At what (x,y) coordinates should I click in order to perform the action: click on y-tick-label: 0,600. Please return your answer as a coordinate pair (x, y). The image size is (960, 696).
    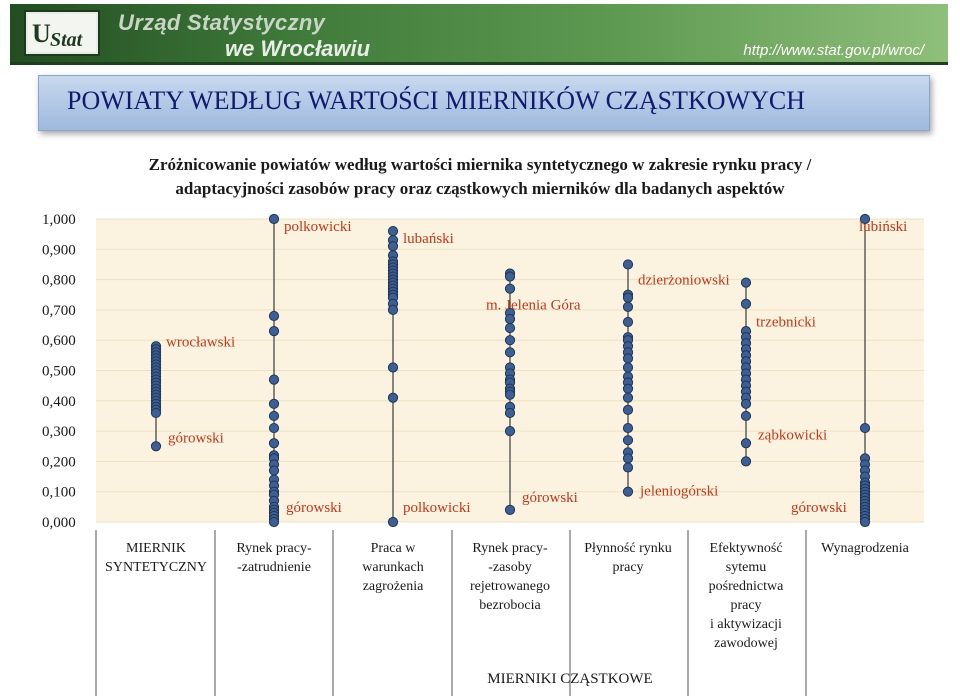
    Looking at the image, I should click on (59, 341).